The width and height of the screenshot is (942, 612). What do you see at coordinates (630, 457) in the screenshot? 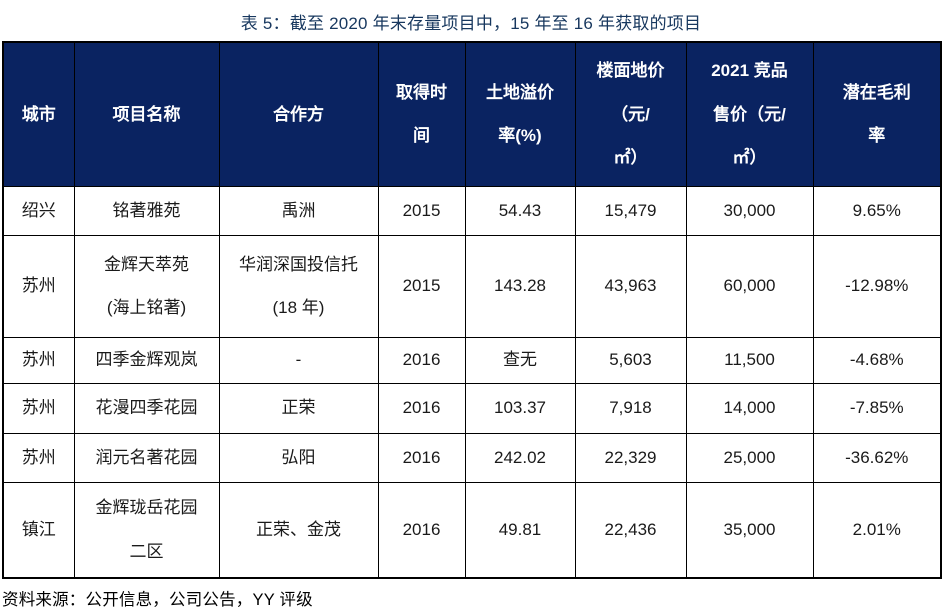
I see `cell-floor-price: 22,329` at bounding box center [630, 457].